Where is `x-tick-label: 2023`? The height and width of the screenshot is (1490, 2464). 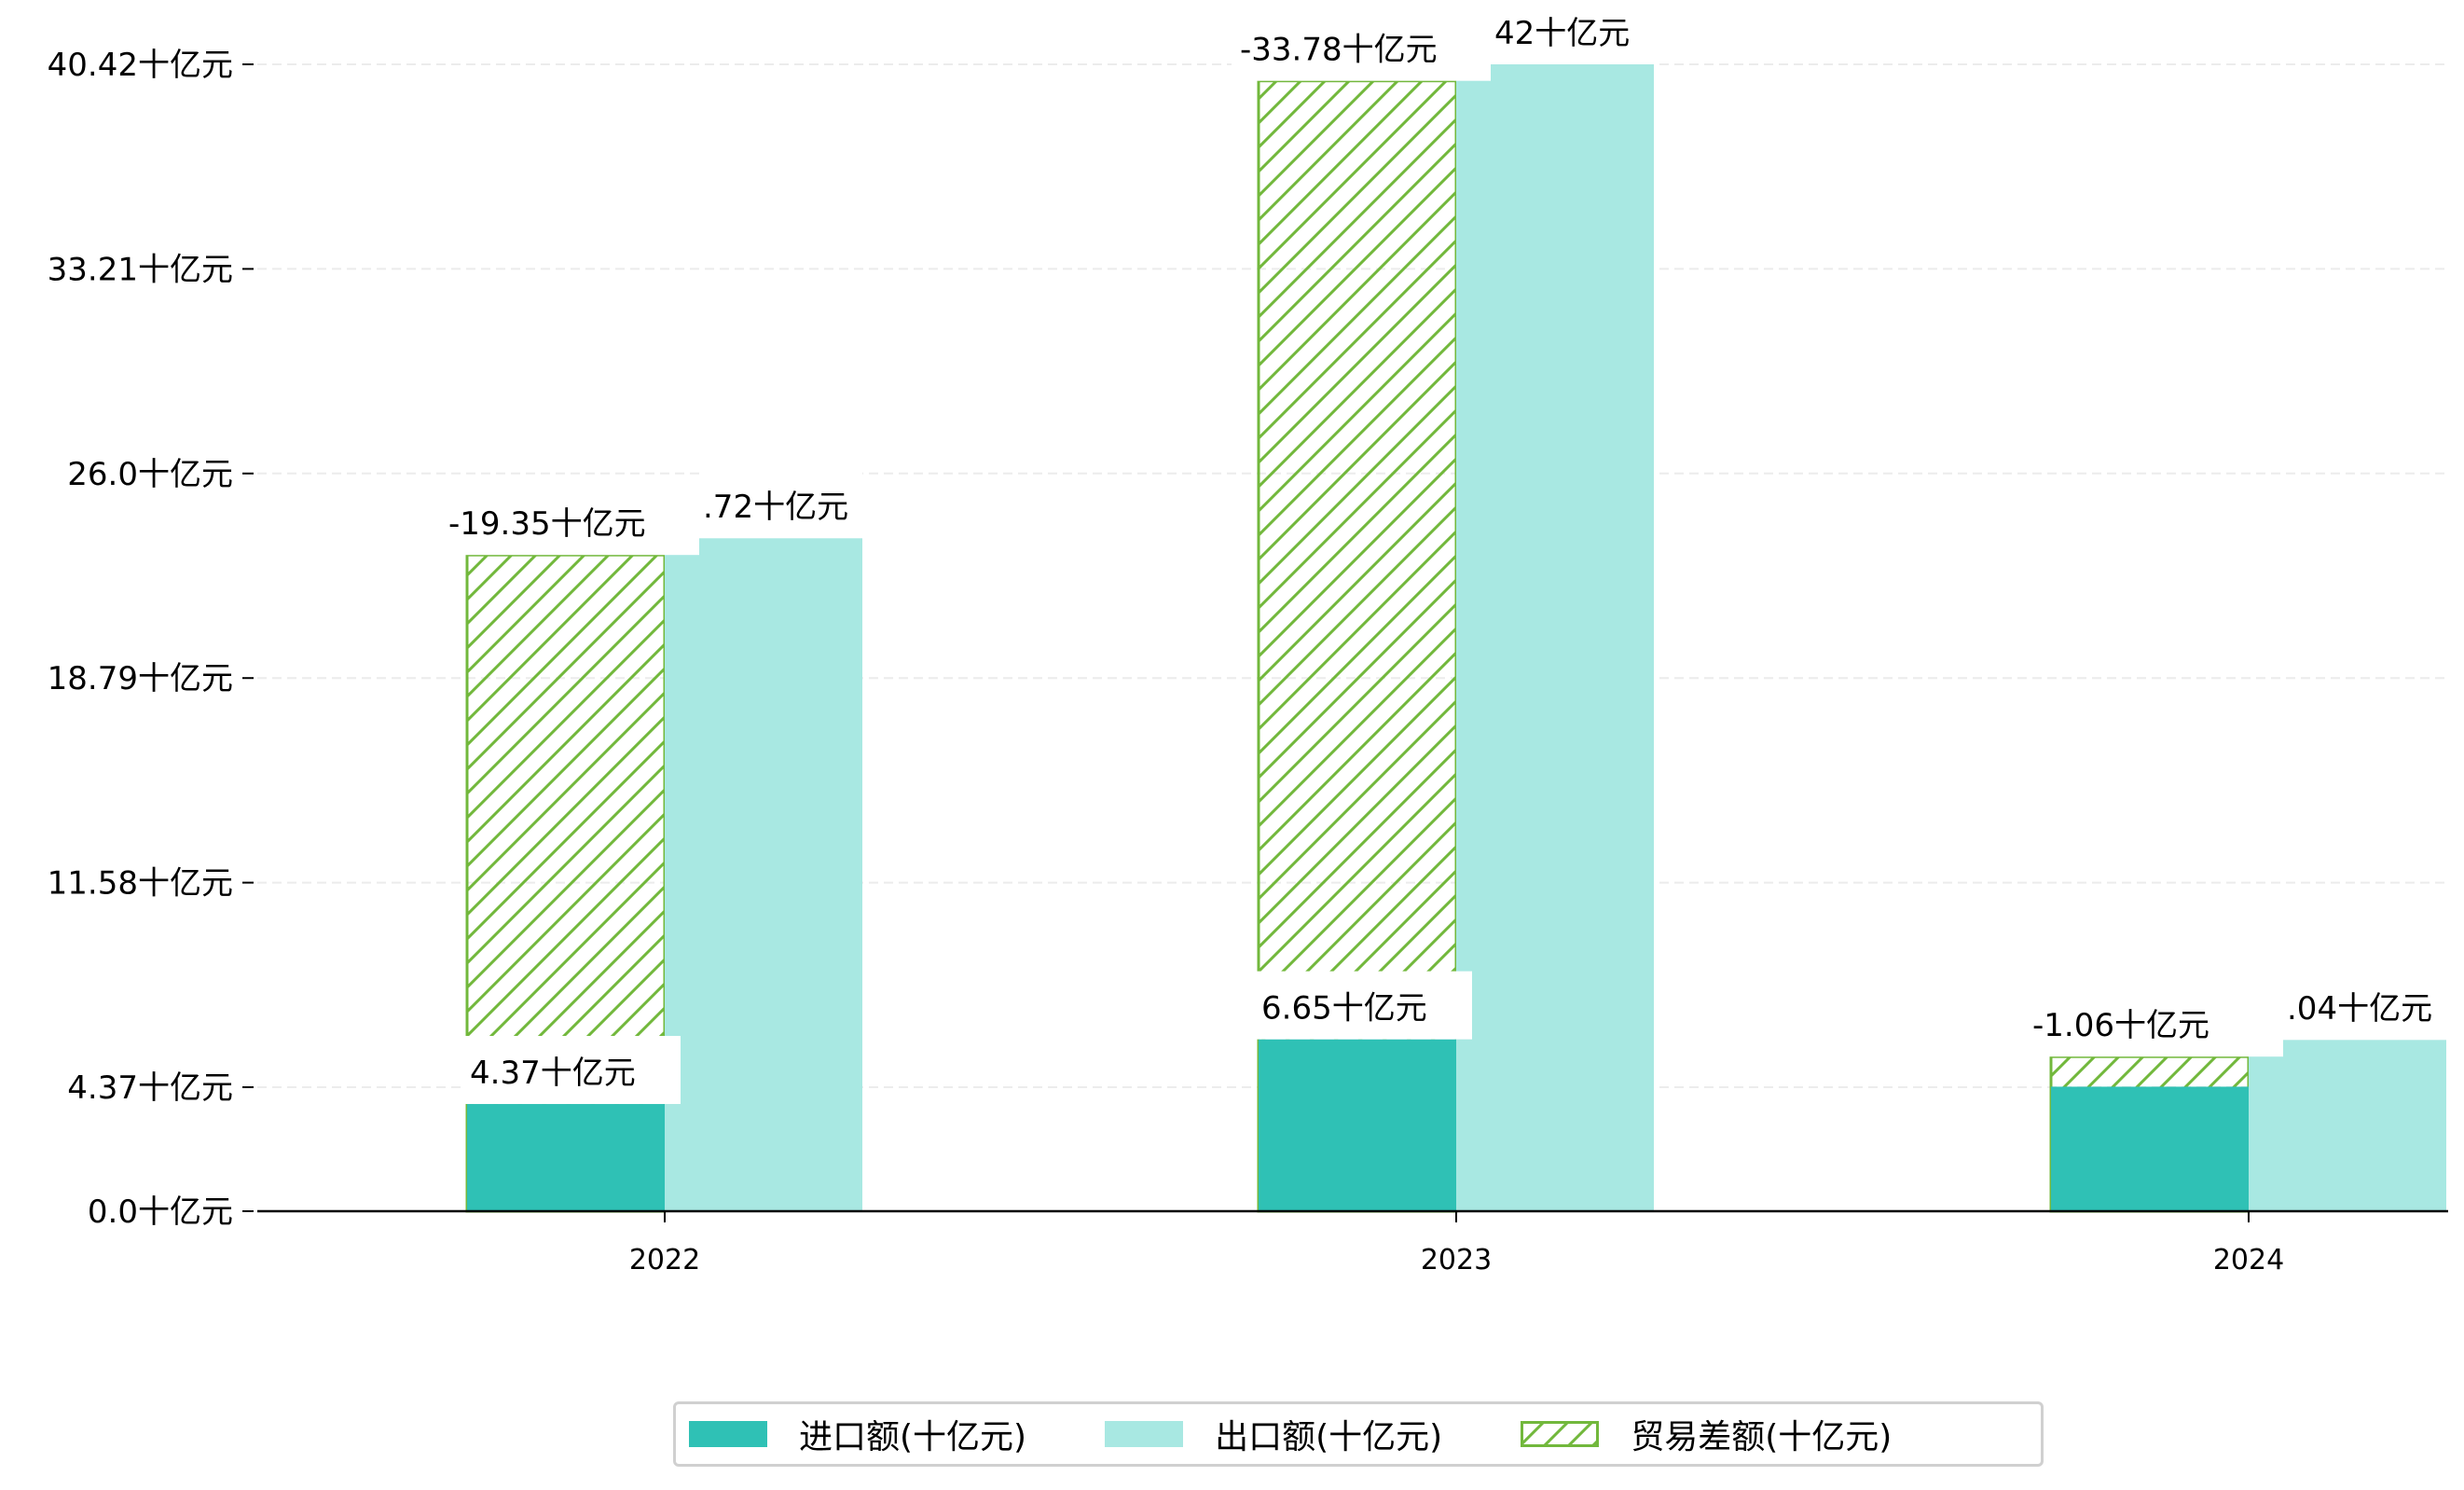
x-tick-label: 2023 is located at coordinates (1456, 1260).